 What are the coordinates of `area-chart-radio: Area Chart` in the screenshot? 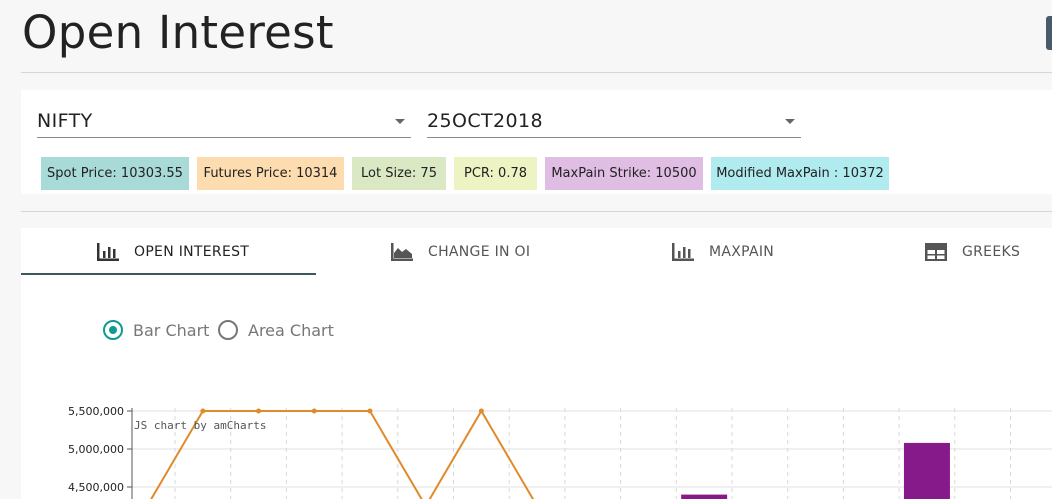 It's located at (276, 330).